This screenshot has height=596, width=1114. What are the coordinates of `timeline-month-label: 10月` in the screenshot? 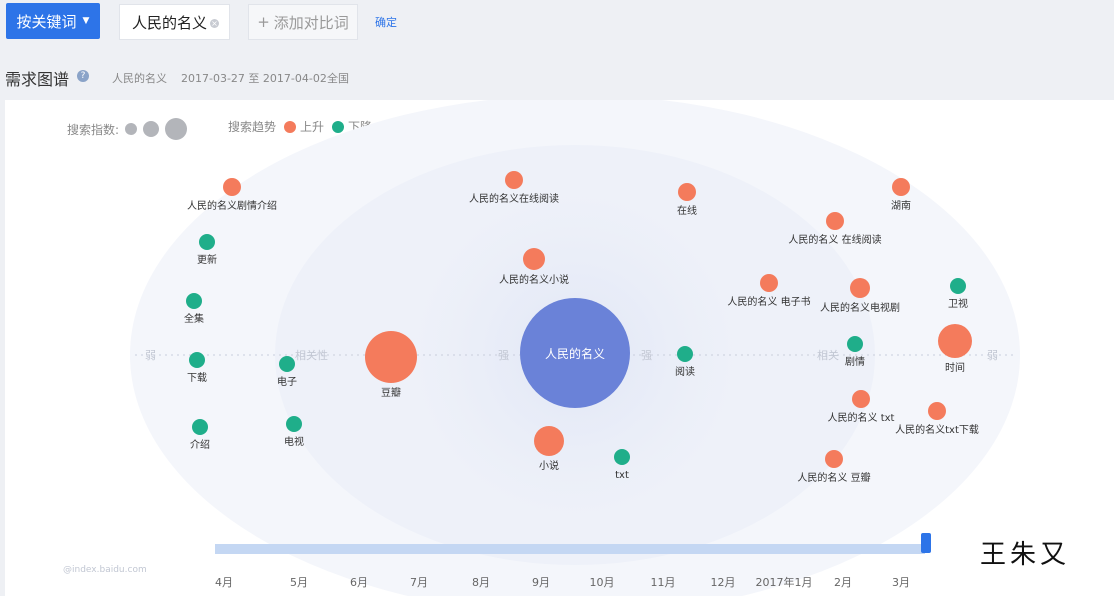 It's located at (602, 582).